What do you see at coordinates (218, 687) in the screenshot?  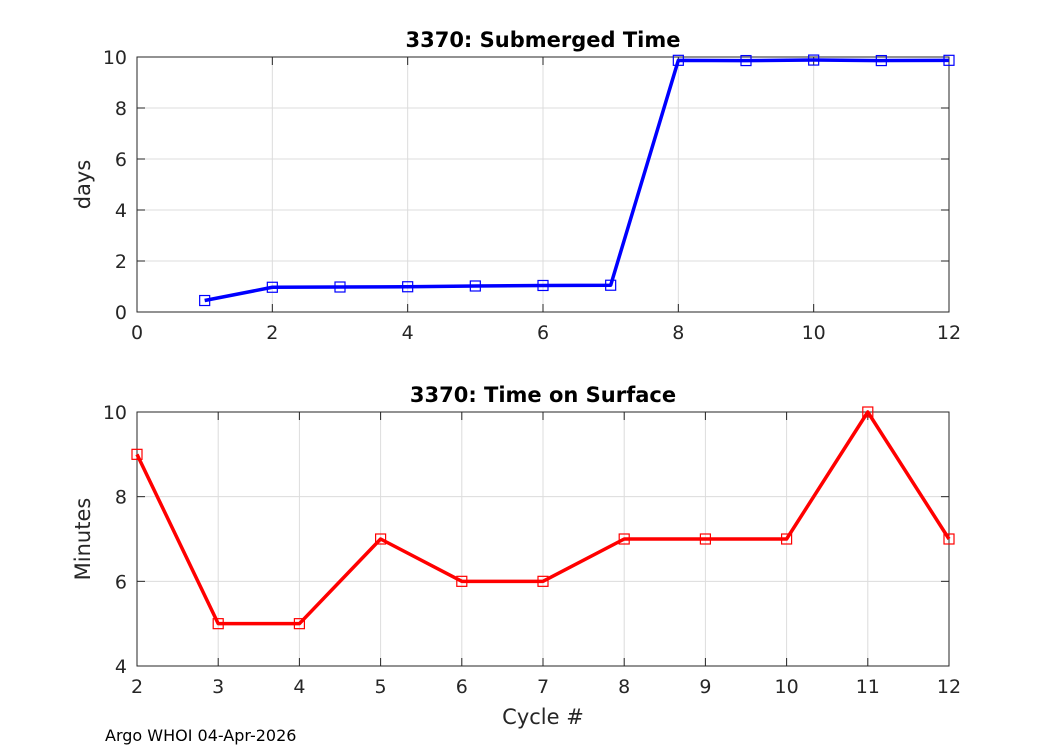 I see `x-tick-label: 3` at bounding box center [218, 687].